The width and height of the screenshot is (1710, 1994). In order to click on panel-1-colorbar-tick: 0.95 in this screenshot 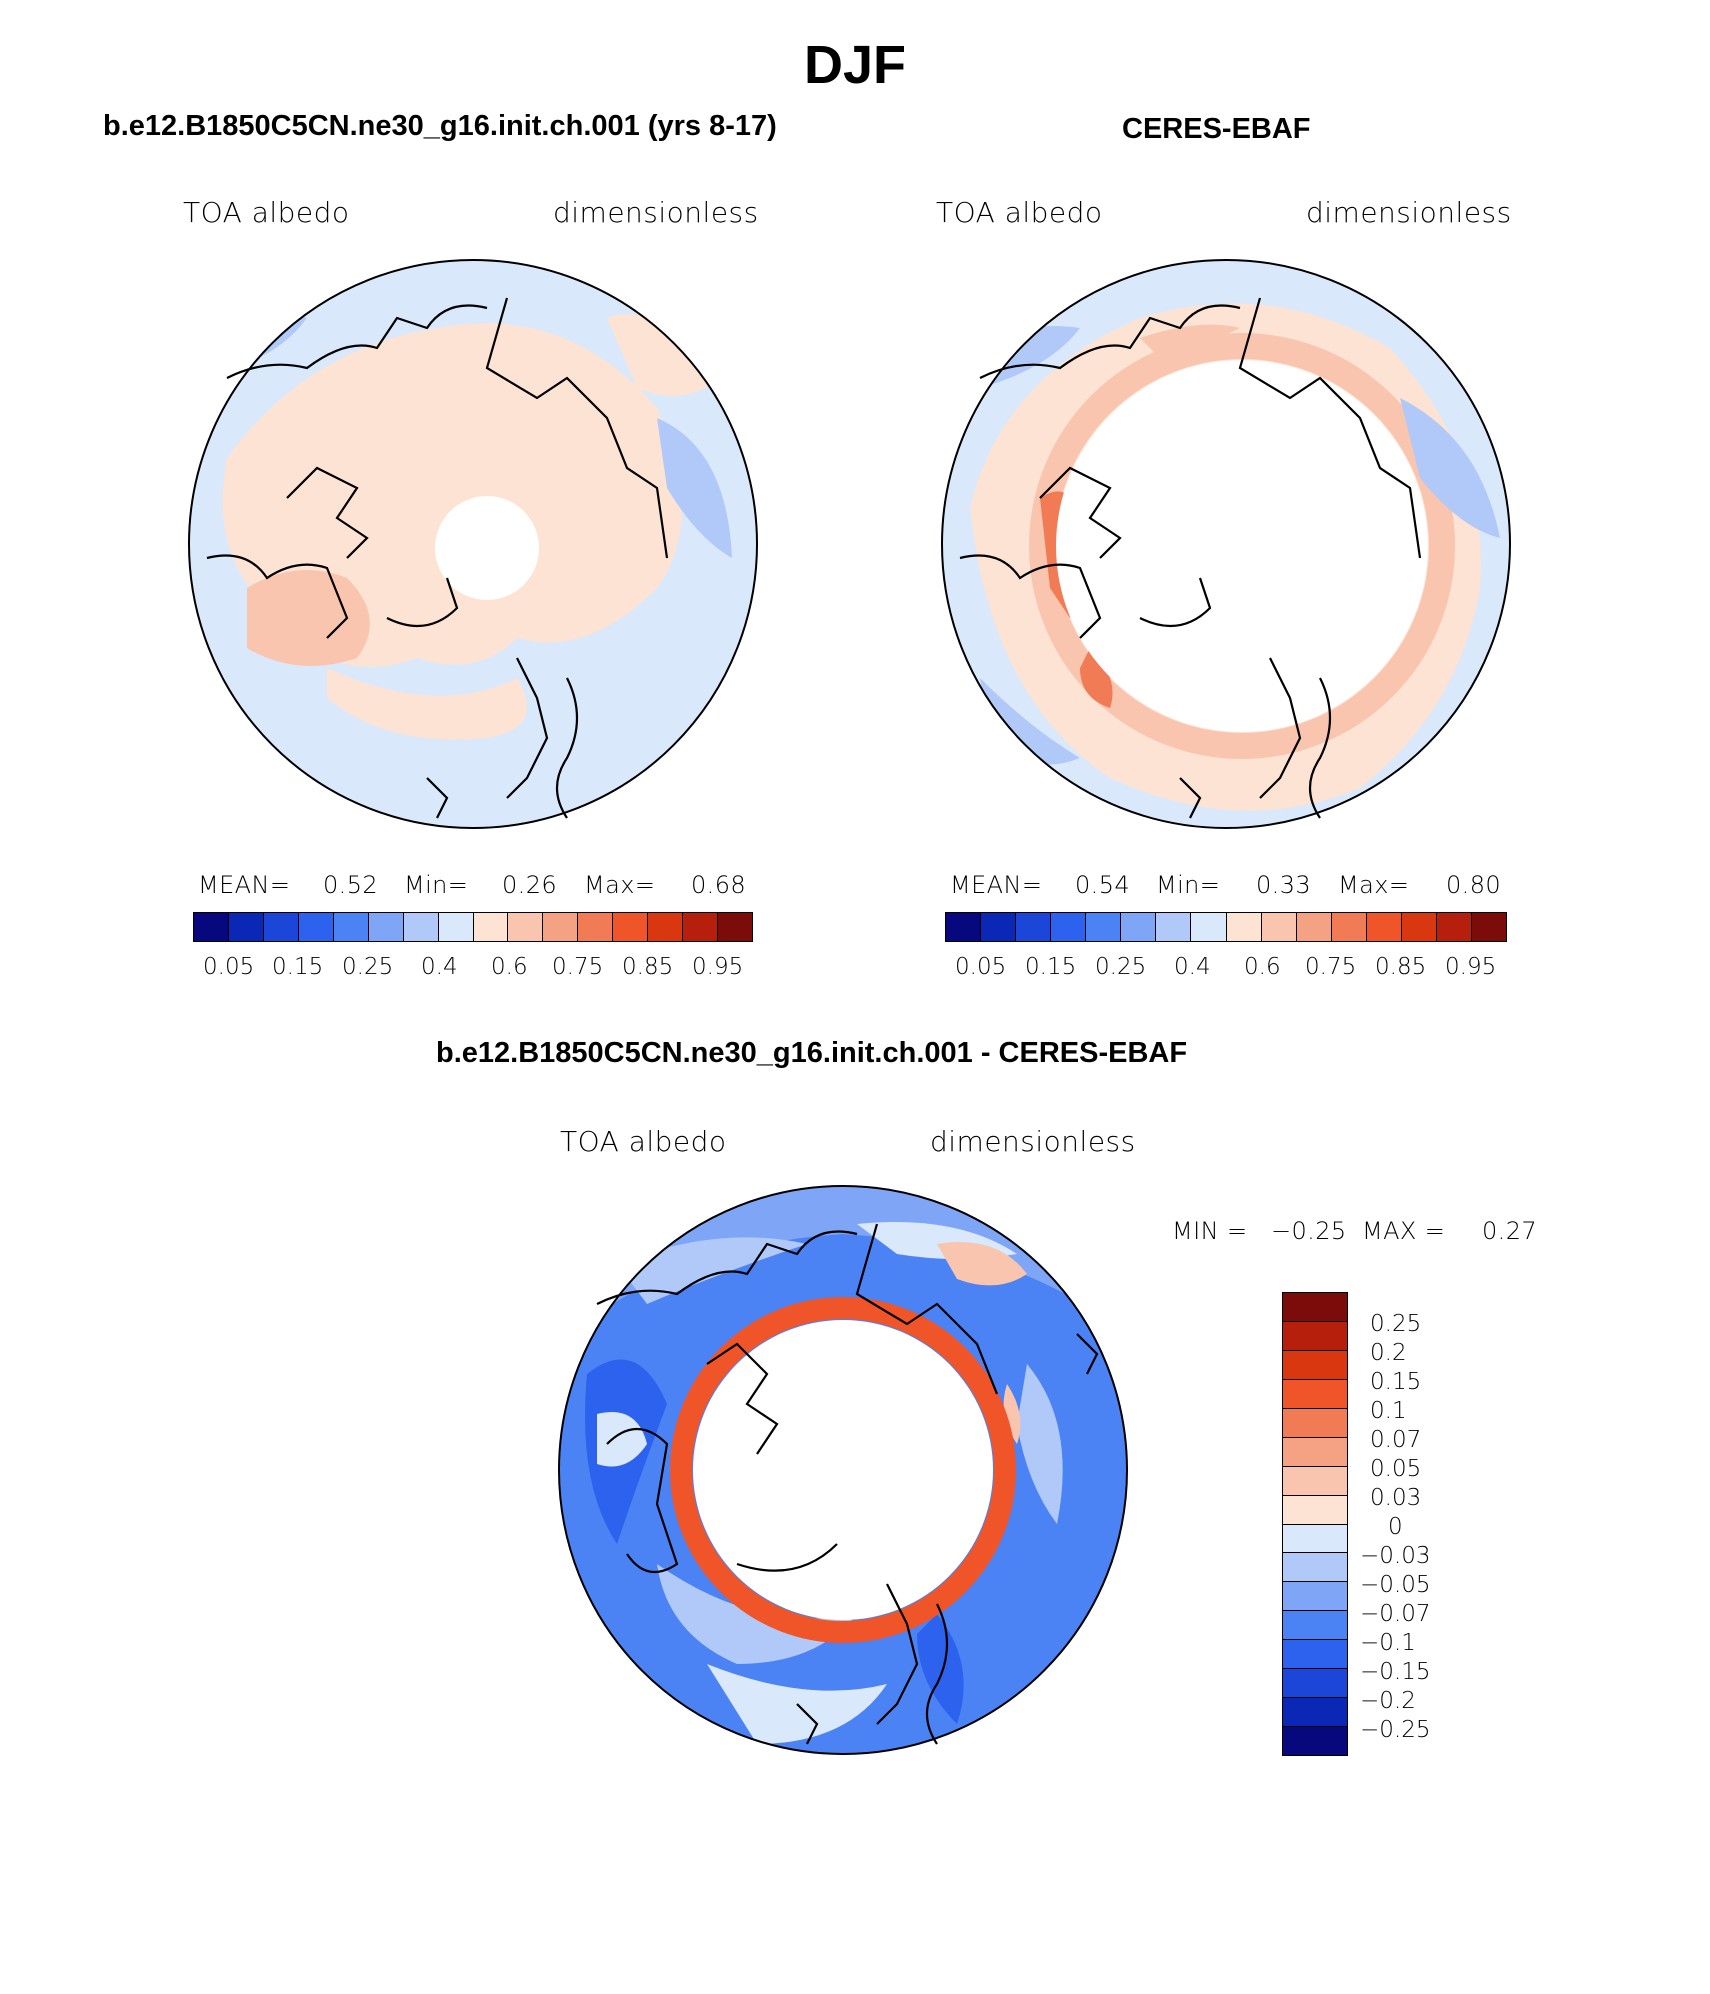, I will do `click(718, 967)`.